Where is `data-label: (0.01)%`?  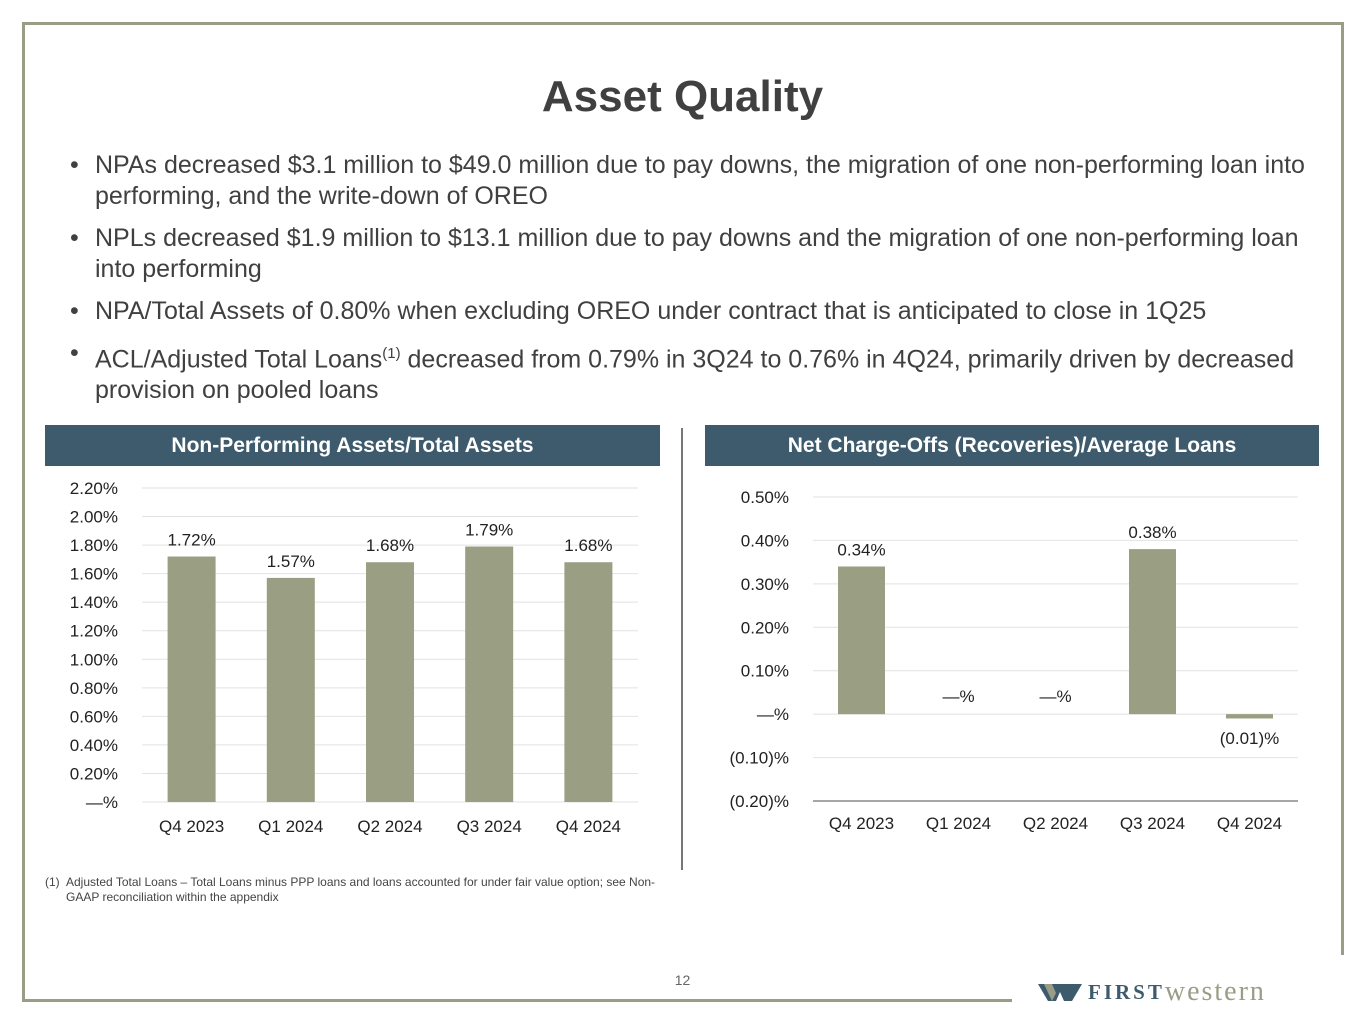 data-label: (0.01)% is located at coordinates (1250, 738).